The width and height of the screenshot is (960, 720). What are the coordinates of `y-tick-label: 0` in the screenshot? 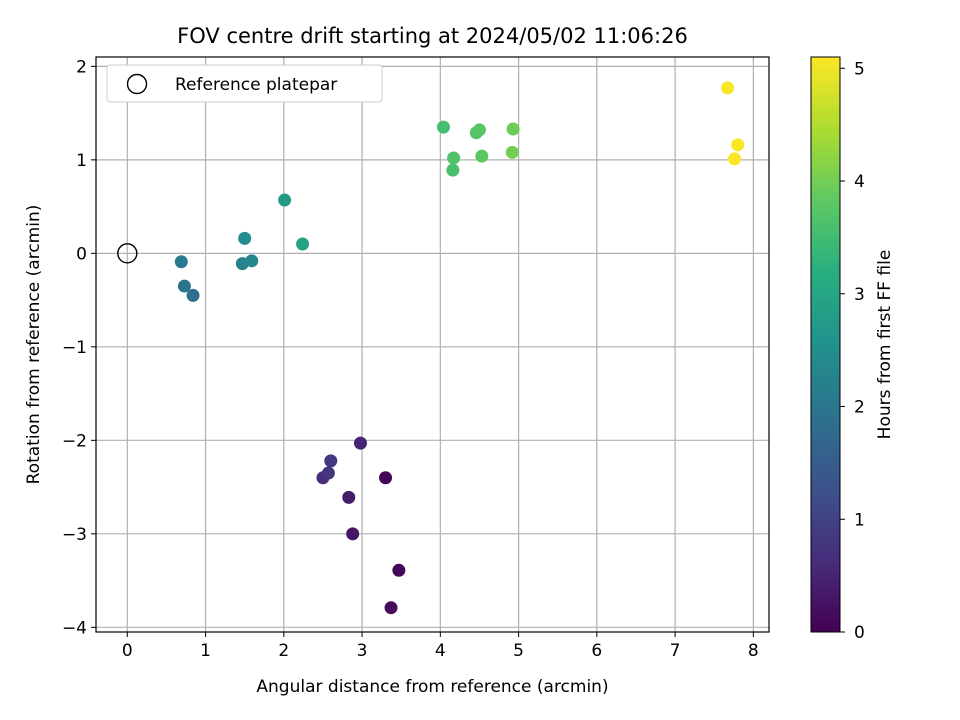 It's located at (81, 254).